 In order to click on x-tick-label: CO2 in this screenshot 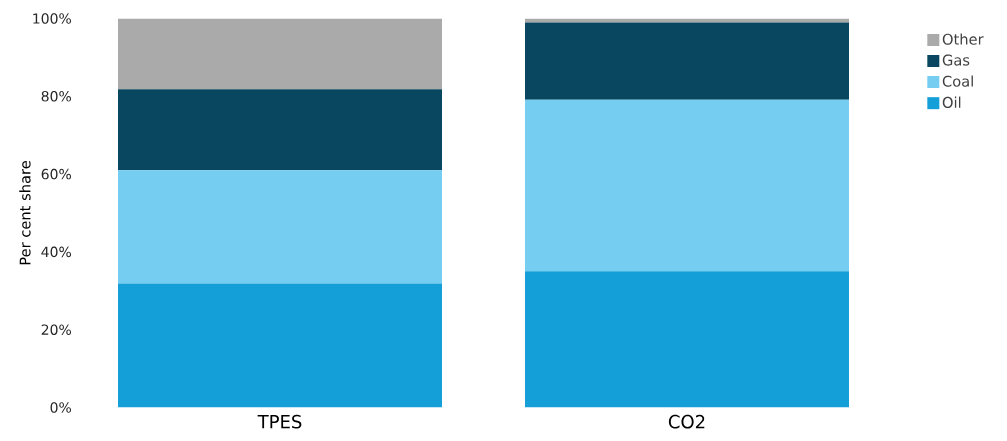, I will do `click(686, 421)`.